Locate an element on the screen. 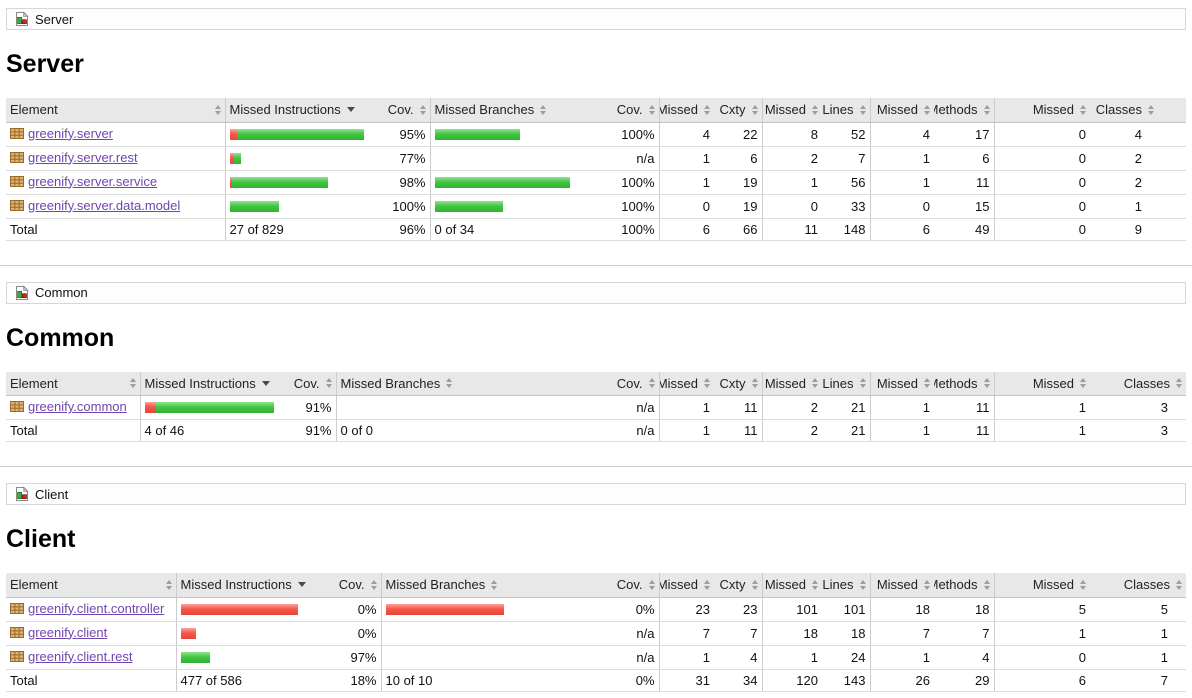 The image size is (1192, 698). counter-cell-0: 4 is located at coordinates (686, 134).